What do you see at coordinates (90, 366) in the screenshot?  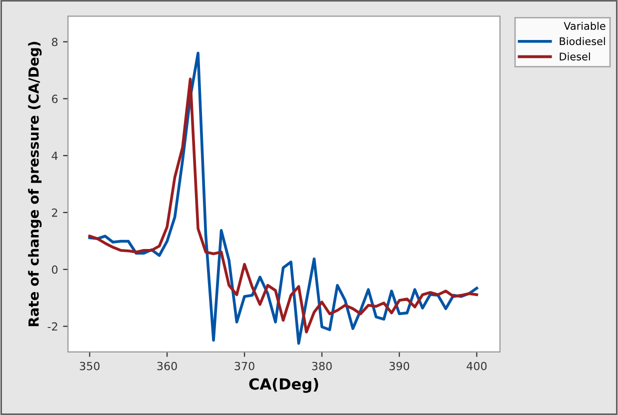 I see `x-tick-label: 350` at bounding box center [90, 366].